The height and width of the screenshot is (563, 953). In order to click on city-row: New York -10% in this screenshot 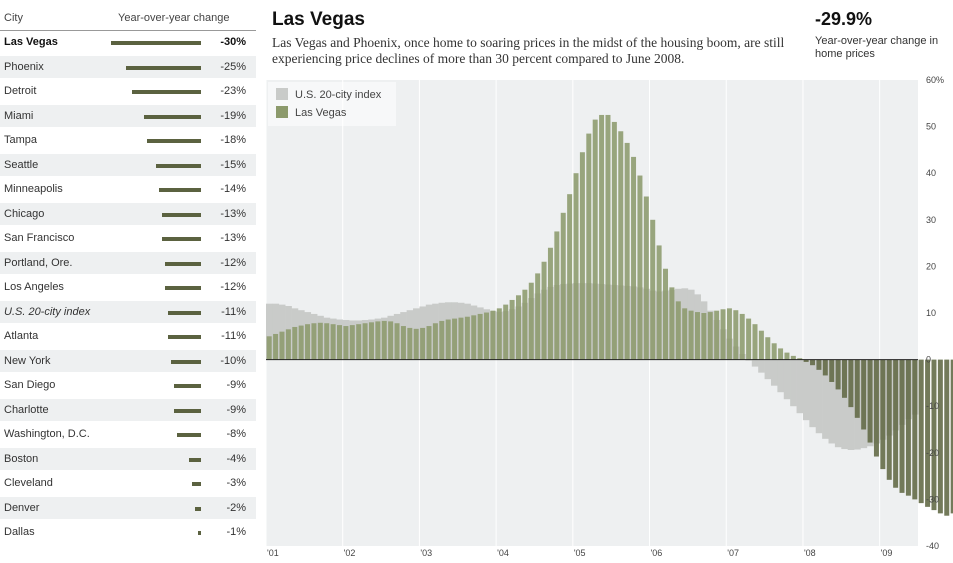, I will do `click(128, 361)`.